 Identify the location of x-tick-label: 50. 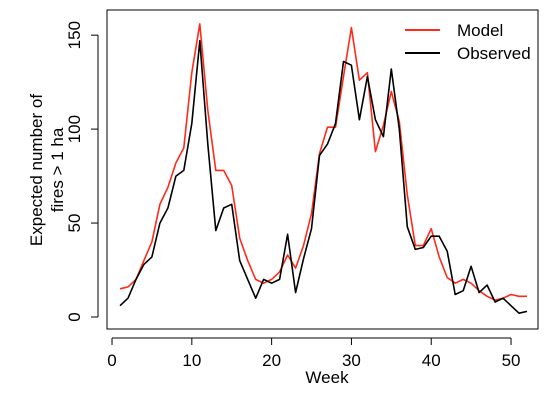
(511, 360).